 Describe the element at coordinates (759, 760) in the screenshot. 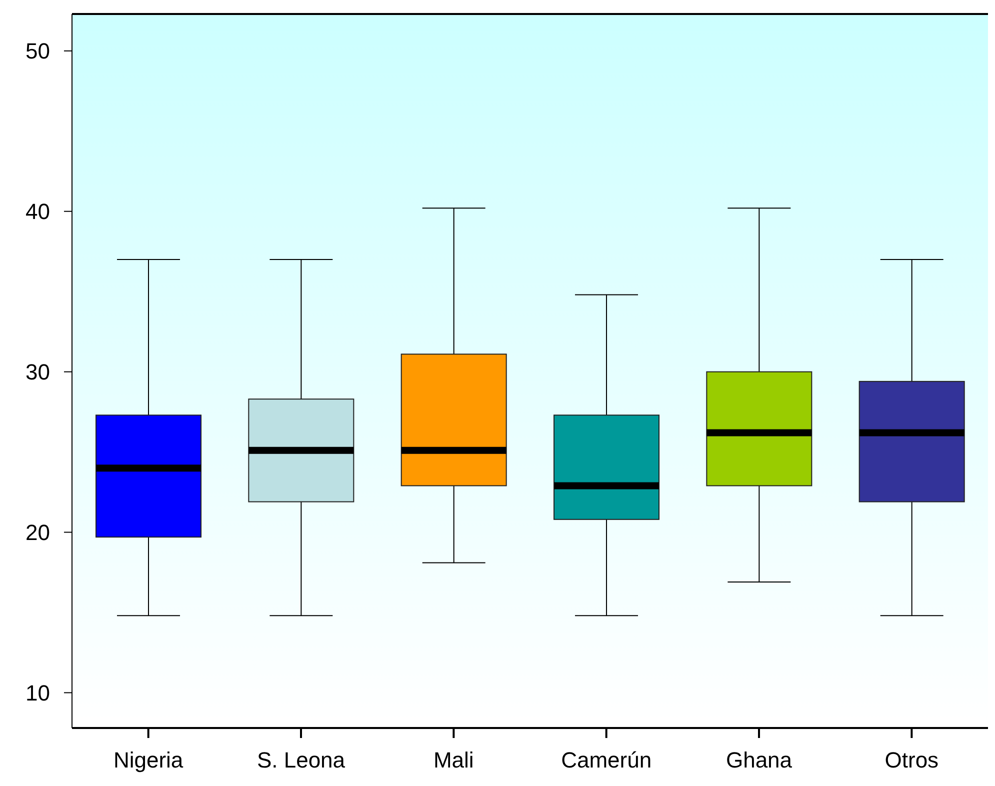

I see `x-tick-label: Ghana` at that location.